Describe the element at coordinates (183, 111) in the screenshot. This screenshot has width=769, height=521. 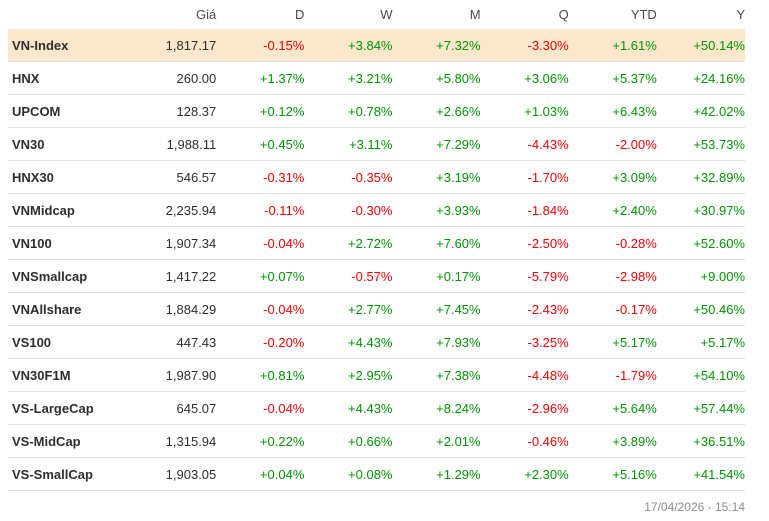
I see `index-price: 128.37` at that location.